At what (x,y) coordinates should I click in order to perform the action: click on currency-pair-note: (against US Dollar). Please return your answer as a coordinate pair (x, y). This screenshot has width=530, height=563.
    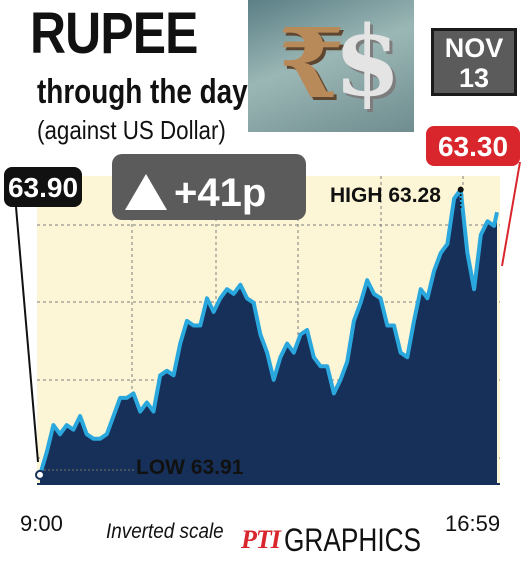
    Looking at the image, I should click on (131, 130).